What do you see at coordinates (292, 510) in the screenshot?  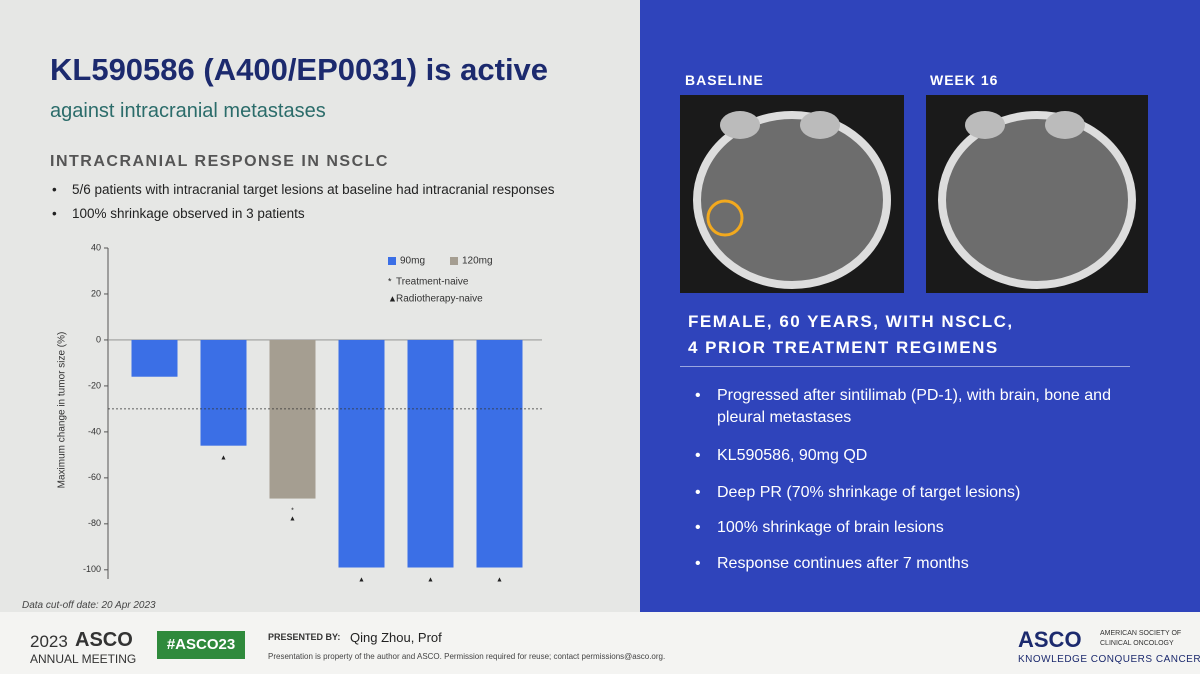 I see `bar-marker: *` at bounding box center [292, 510].